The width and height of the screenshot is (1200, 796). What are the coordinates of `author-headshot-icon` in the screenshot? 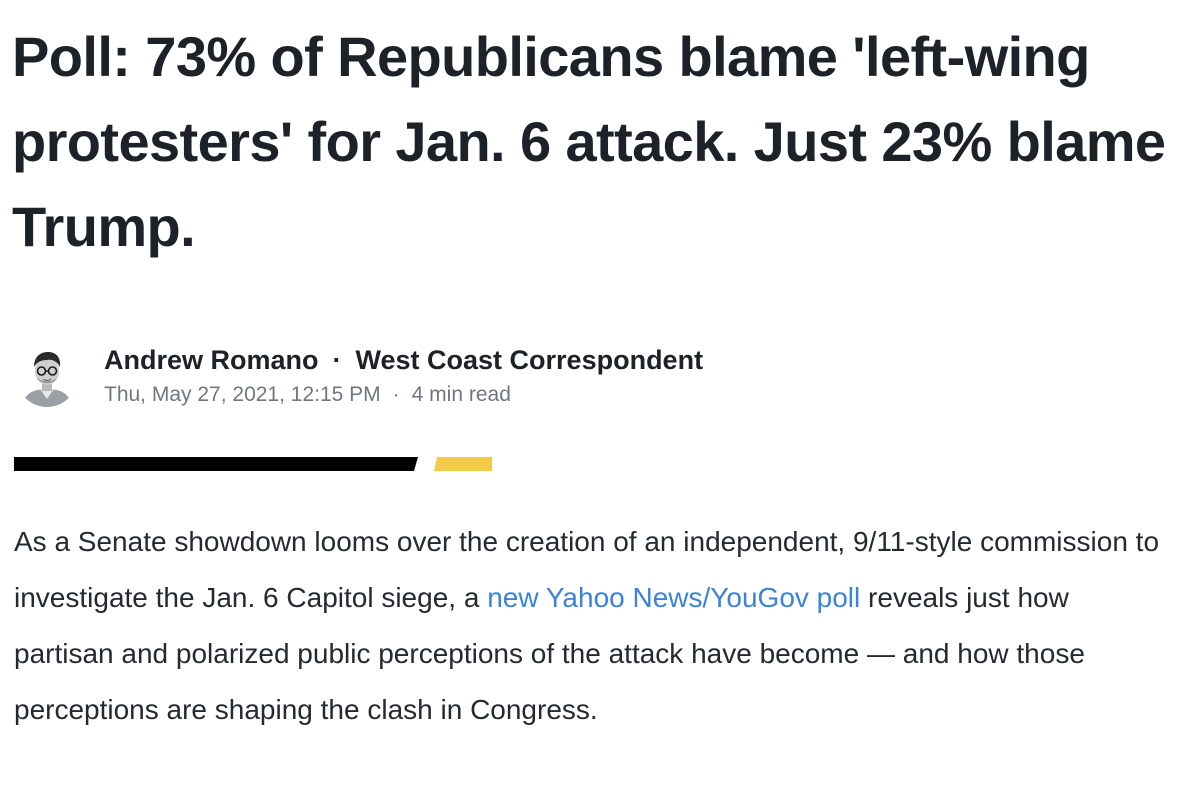 It's located at (47, 376).